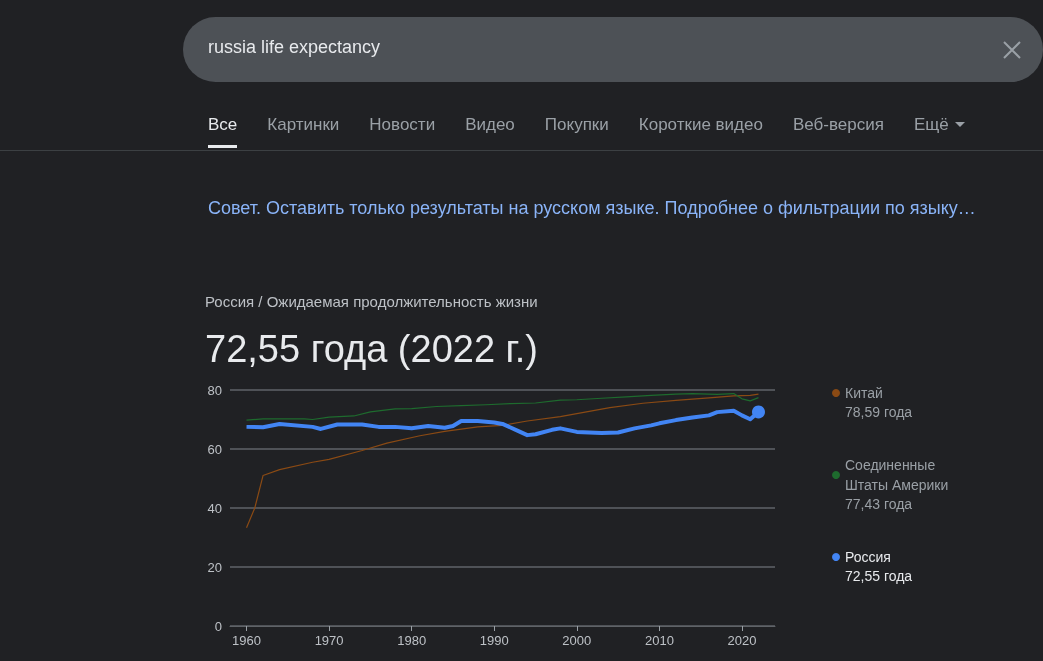 This screenshot has height=661, width=1043. Describe the element at coordinates (838, 125) in the screenshot. I see `text: Веб-версия` at that location.